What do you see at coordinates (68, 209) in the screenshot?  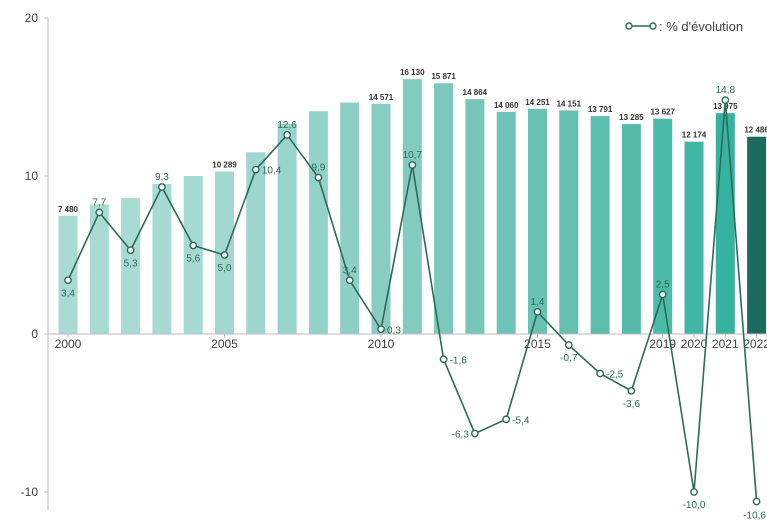 I see `bar-value-label: 7 480` at bounding box center [68, 209].